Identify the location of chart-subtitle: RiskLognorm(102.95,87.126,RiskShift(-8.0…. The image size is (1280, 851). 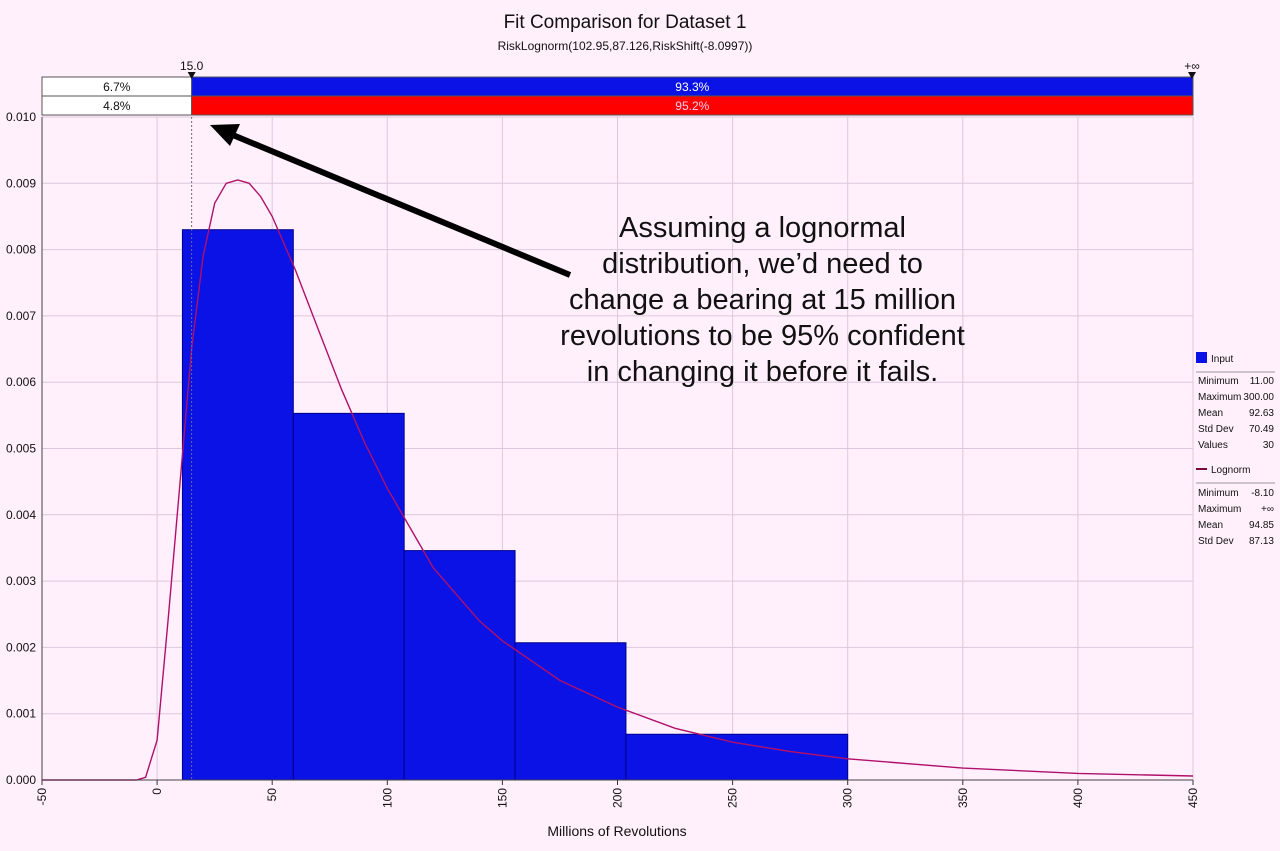
(625, 46).